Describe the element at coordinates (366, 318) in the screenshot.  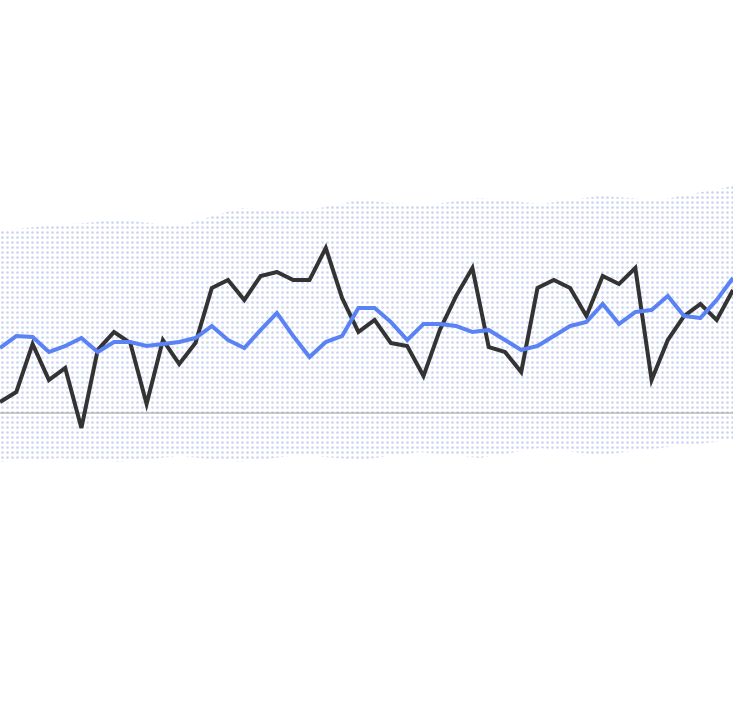
I see `series-line` at that location.